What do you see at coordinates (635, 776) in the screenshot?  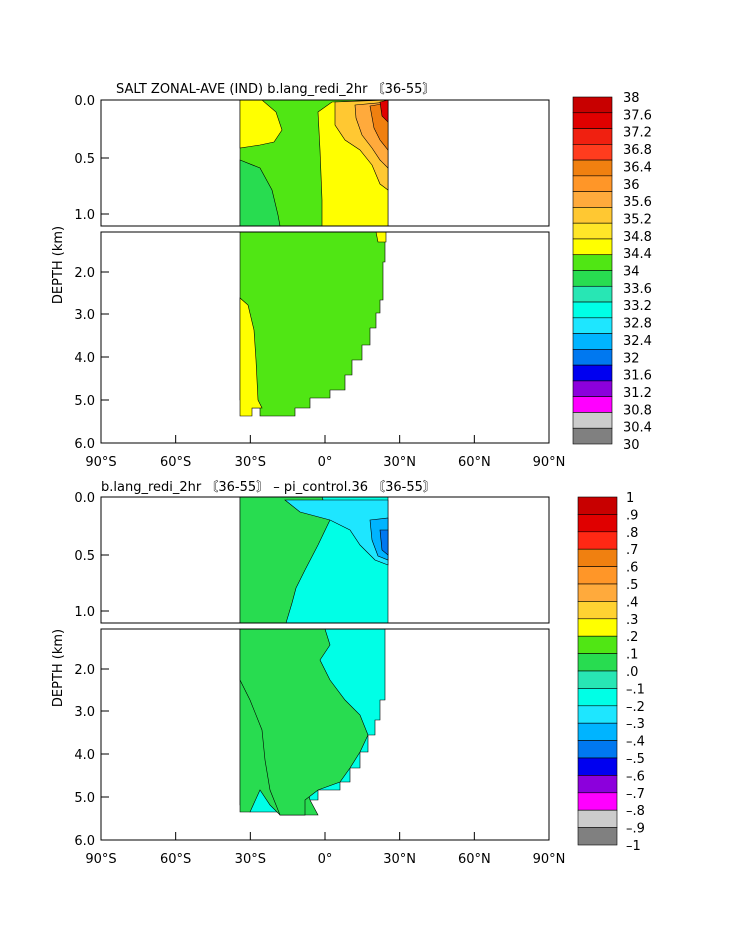 I see `colorbar-label: –.6` at bounding box center [635, 776].